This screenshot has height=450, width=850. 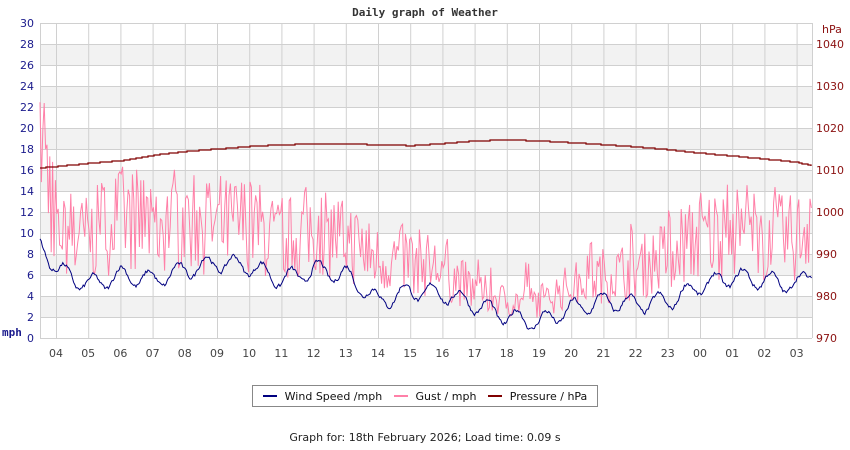 What do you see at coordinates (539, 353) in the screenshot?
I see `x-tick-label: 19` at bounding box center [539, 353].